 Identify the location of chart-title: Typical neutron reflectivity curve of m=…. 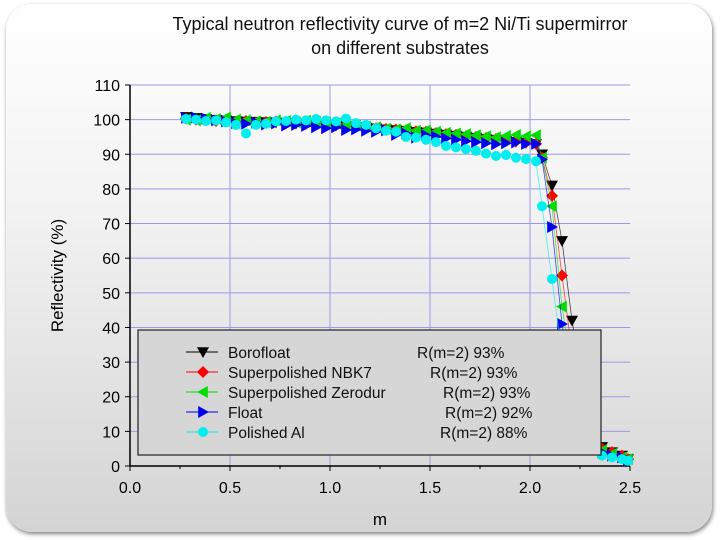
(400, 36).